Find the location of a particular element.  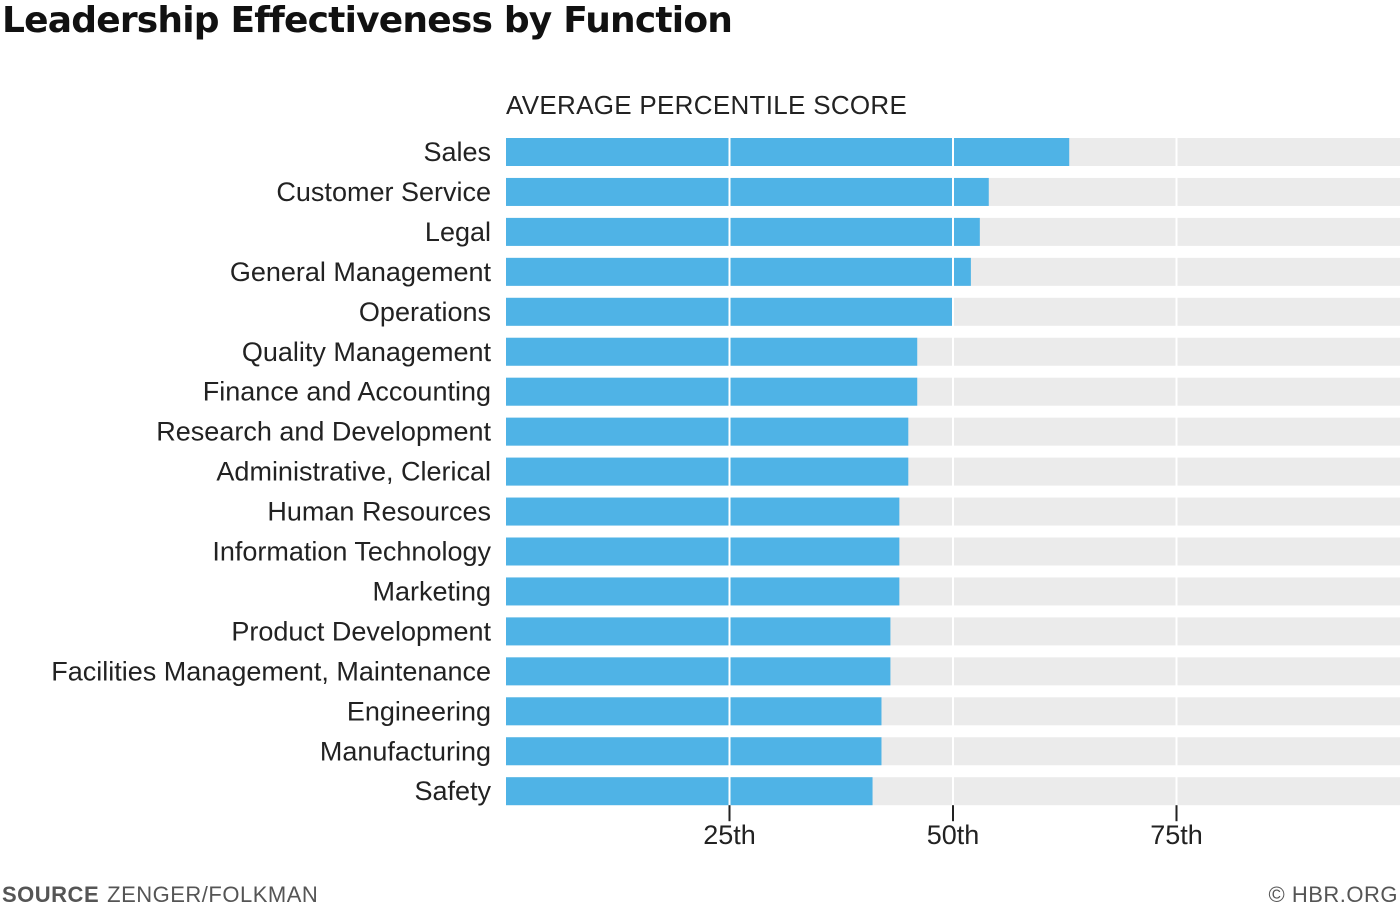

category-label: General Management is located at coordinates (361, 272).